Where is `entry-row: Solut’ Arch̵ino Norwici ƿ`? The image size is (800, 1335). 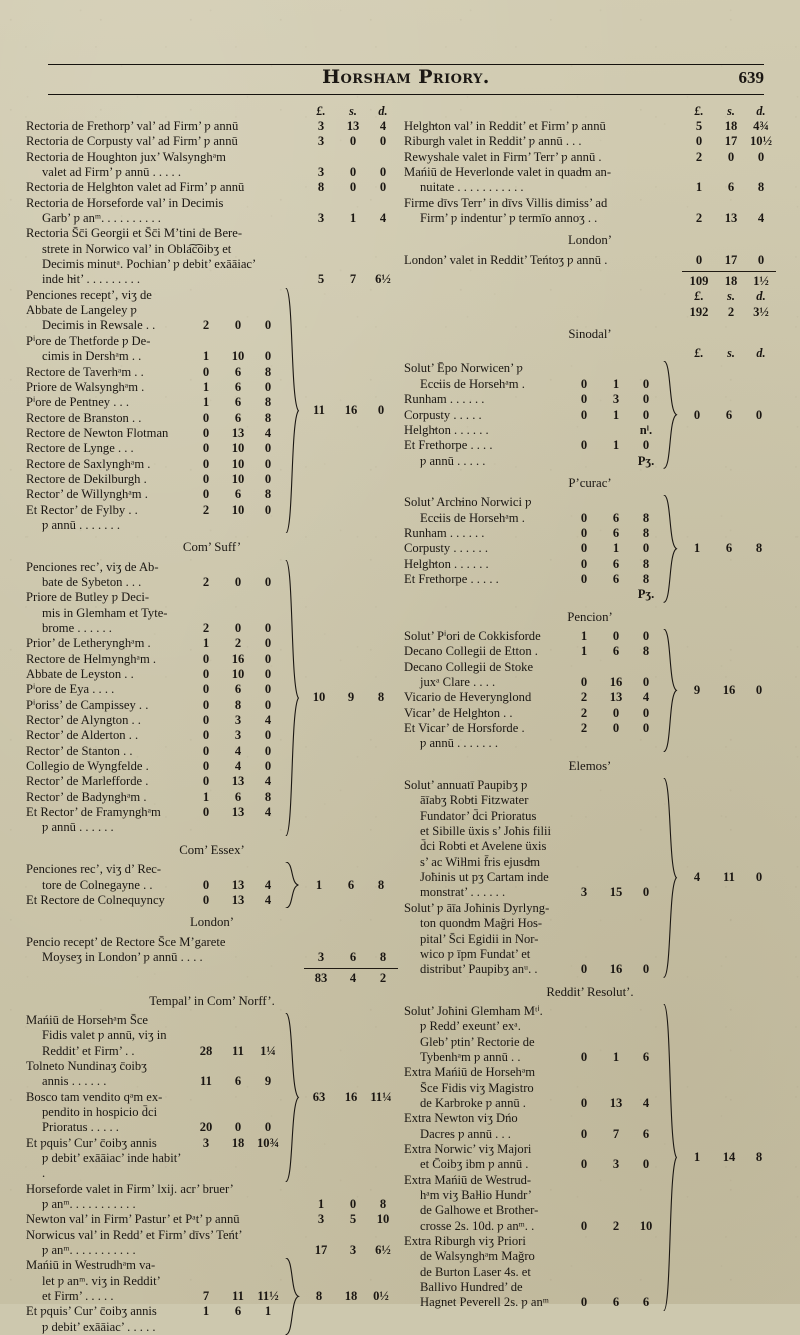
entry-row: Solut’ Arch̵ino Norwici ƿ is located at coordinates (532, 502).